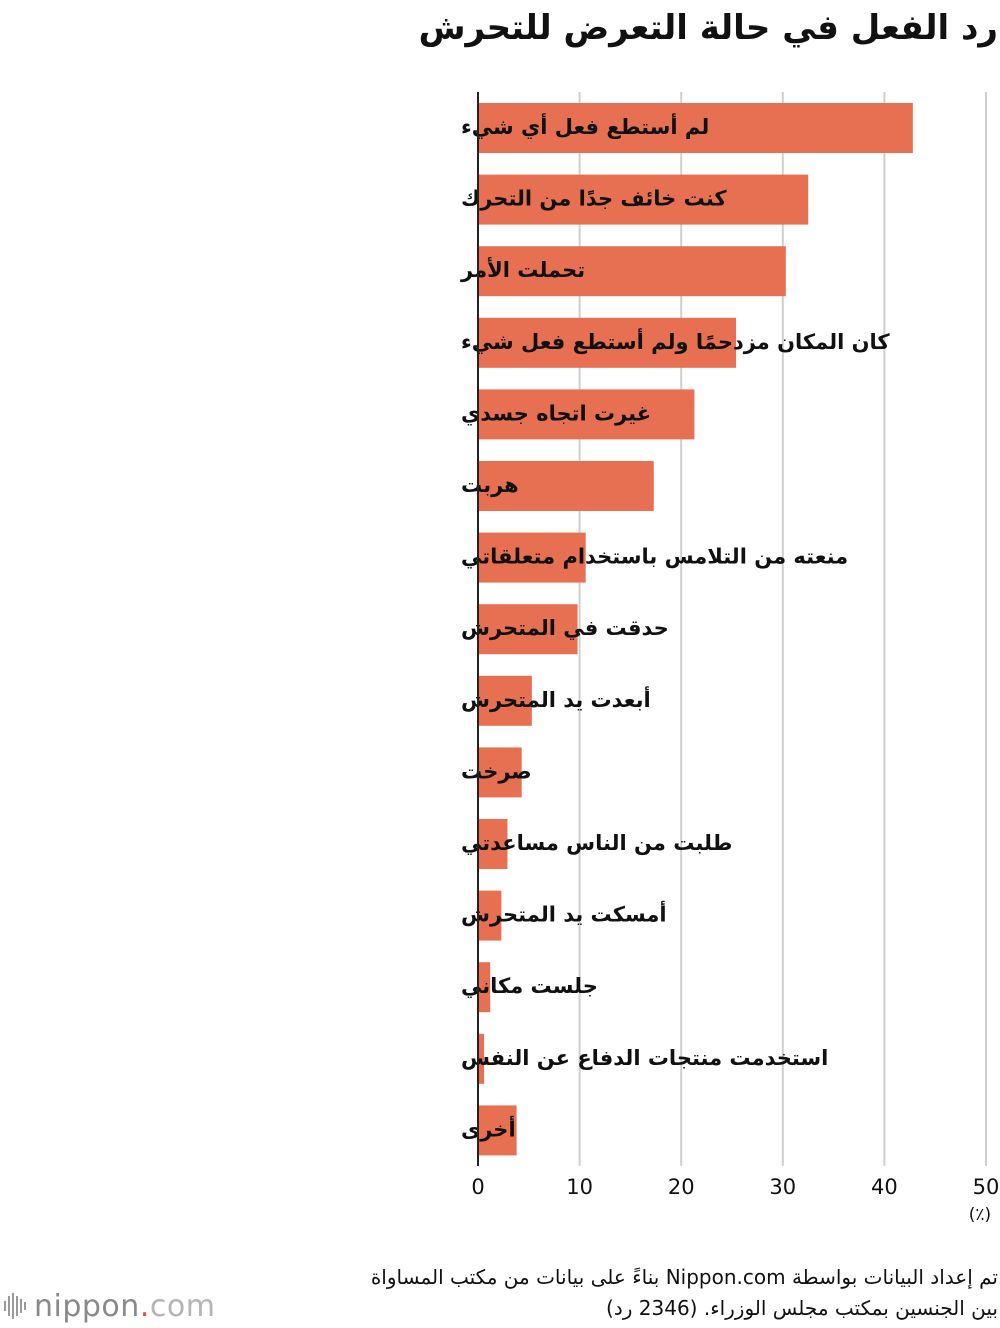 The height and width of the screenshot is (1328, 1000). Describe the element at coordinates (490, 485) in the screenshot. I see `category-label-5: هربت` at that location.